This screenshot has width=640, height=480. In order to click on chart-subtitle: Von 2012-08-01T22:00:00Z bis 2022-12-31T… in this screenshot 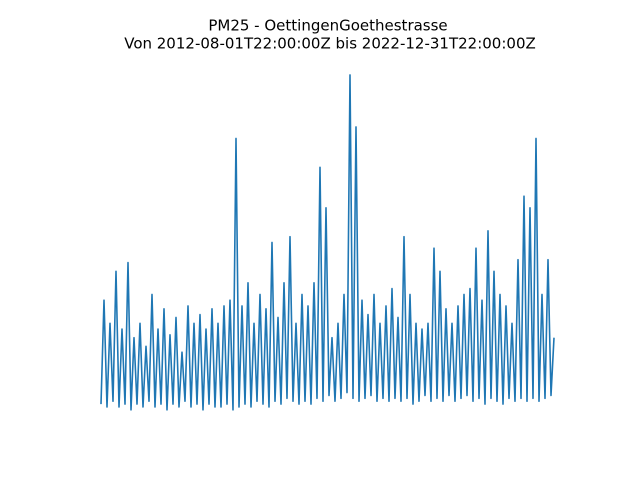, I will do `click(330, 44)`.